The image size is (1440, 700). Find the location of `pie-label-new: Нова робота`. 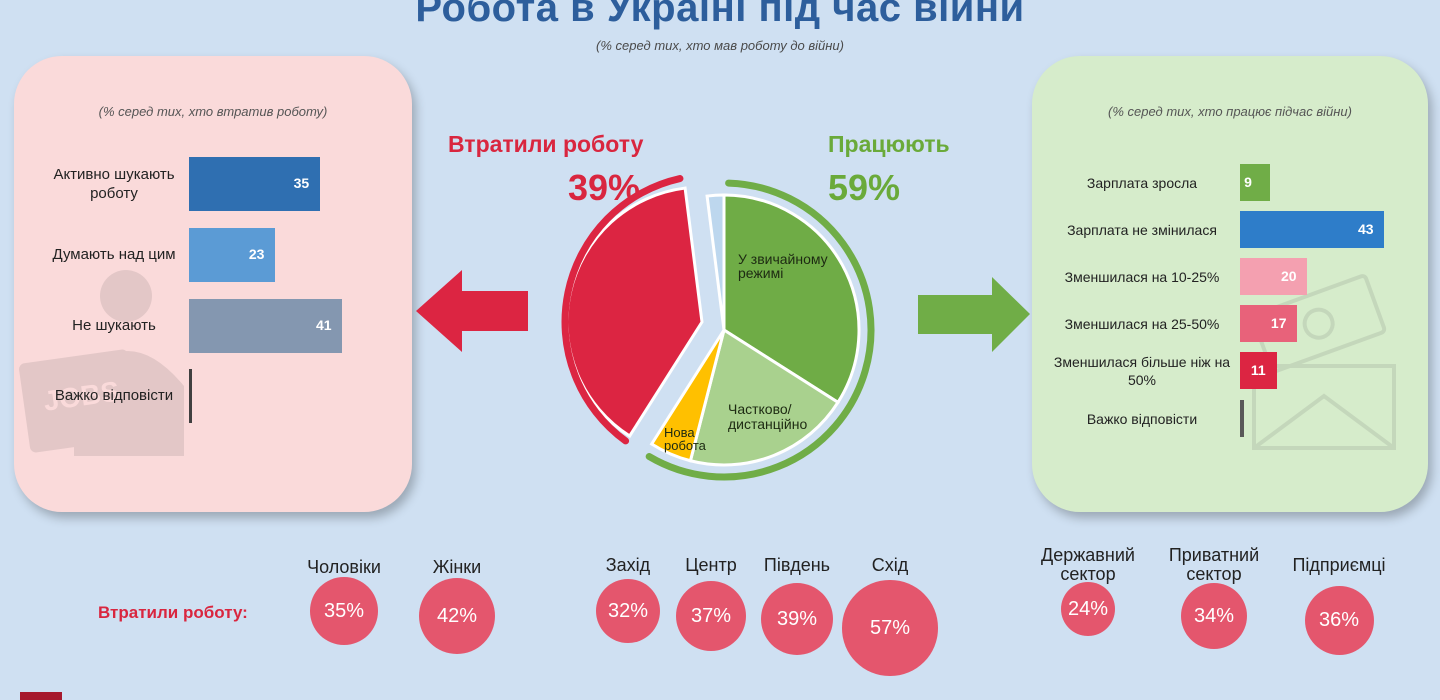

pie-label-new: Нова робота is located at coordinates (685, 439).